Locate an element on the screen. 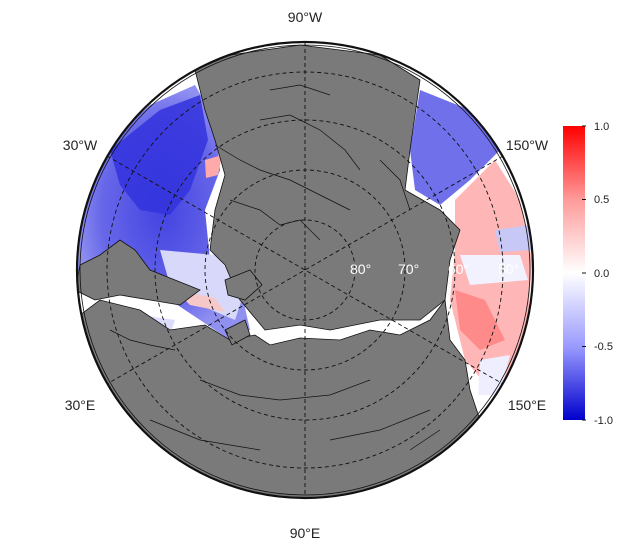 The height and width of the screenshot is (552, 625). atlantic-light-band is located at coordinates (202, 285).